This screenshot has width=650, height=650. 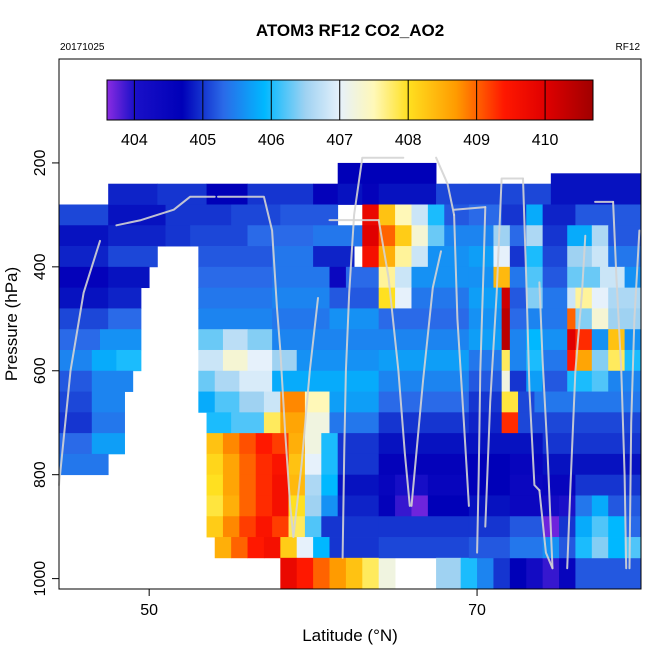 I want to click on colorbar-tick-label: 408, so click(x=408, y=140).